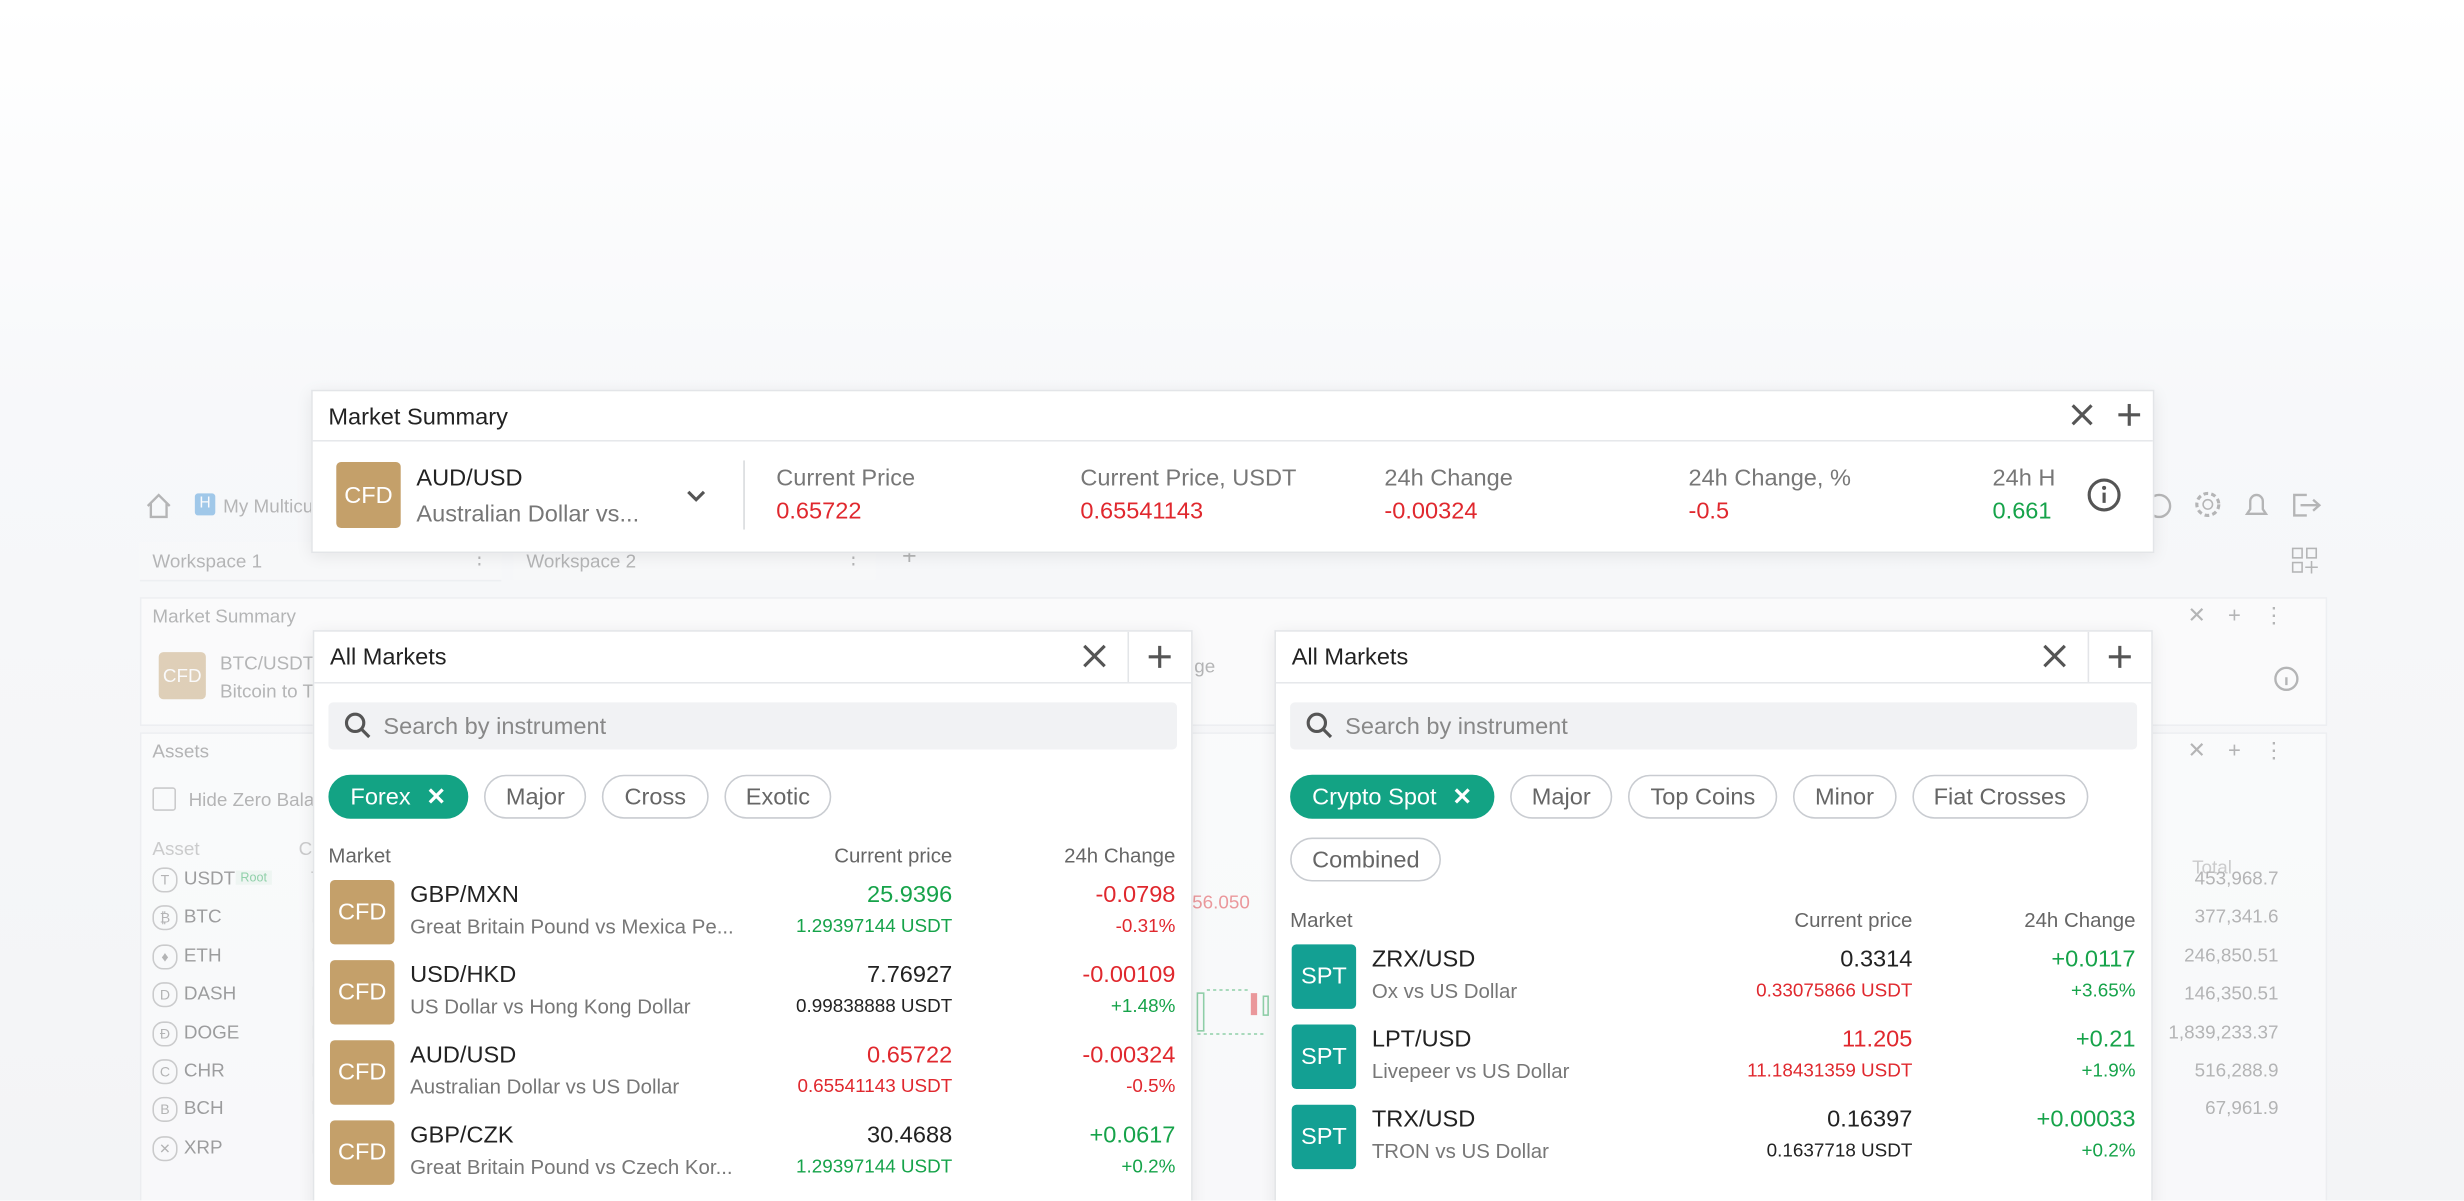 The height and width of the screenshot is (1201, 2464). Describe the element at coordinates (1132, 1135) in the screenshot. I see `change: +0.0617` at that location.